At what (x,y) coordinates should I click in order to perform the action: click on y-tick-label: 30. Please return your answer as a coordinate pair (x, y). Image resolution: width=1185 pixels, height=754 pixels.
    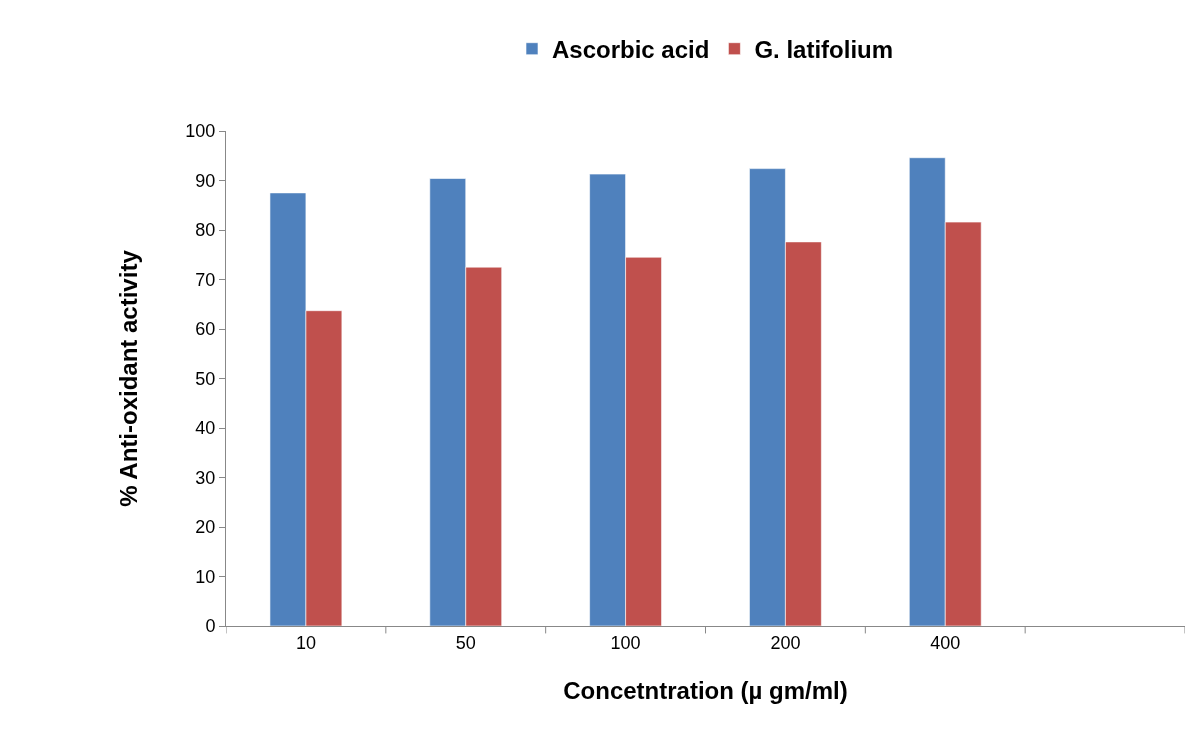
    Looking at the image, I should click on (205, 477).